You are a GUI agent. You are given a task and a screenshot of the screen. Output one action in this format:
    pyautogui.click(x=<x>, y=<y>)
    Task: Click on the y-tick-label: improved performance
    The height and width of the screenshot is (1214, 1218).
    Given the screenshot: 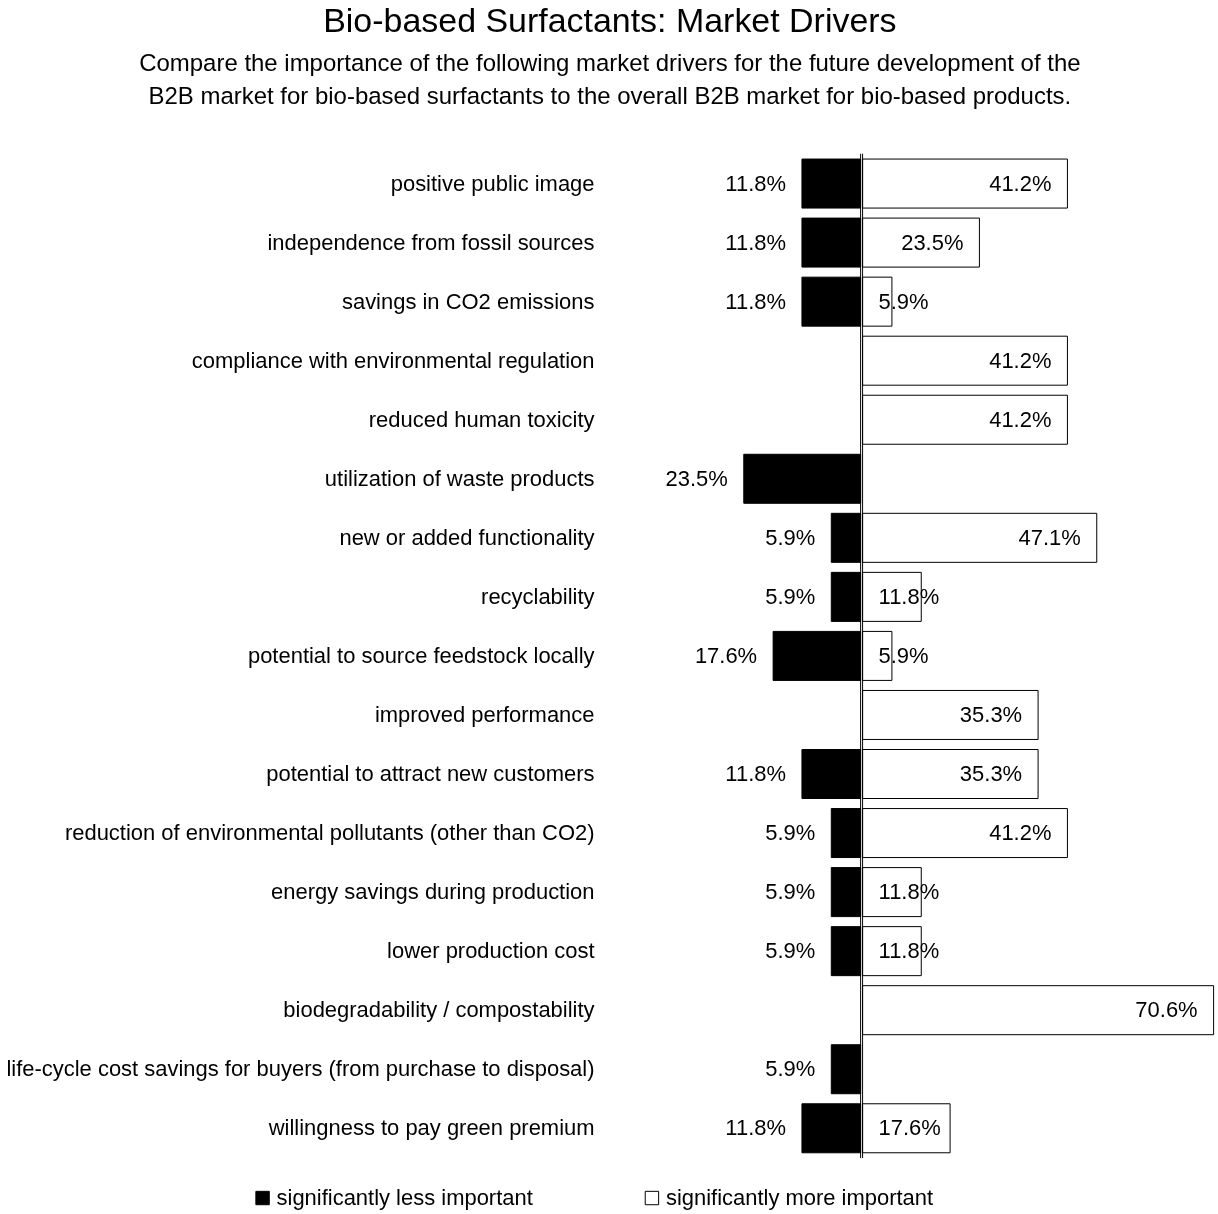 What is the action you would take?
    pyautogui.click(x=484, y=714)
    